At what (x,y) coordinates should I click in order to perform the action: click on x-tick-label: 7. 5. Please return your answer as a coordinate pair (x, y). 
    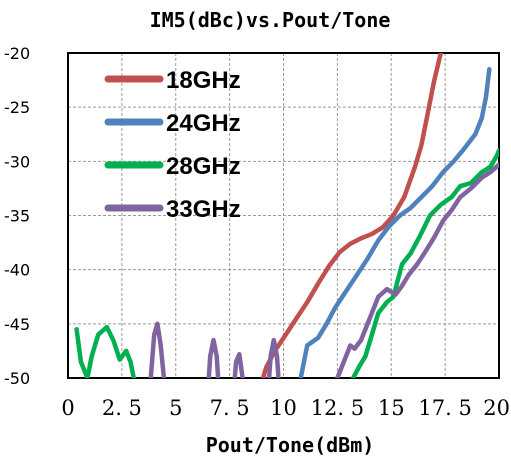
    Looking at the image, I should click on (230, 408).